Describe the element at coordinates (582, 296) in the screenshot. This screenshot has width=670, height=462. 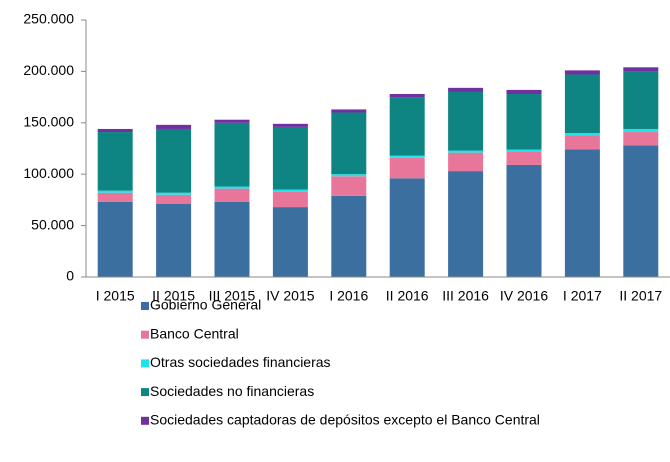
I see `x-tick-label: I 2017` at that location.